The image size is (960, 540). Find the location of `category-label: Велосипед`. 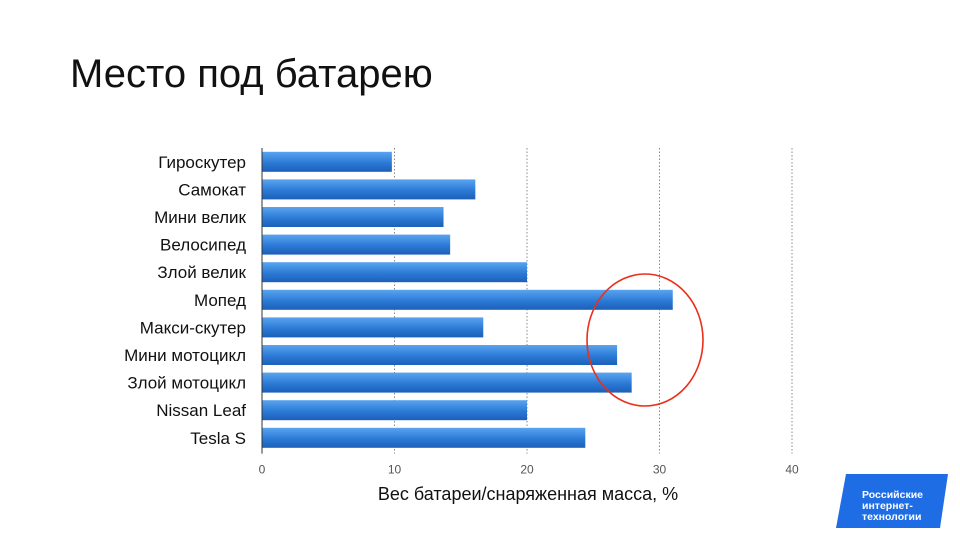

category-label: Велосипед is located at coordinates (203, 245).